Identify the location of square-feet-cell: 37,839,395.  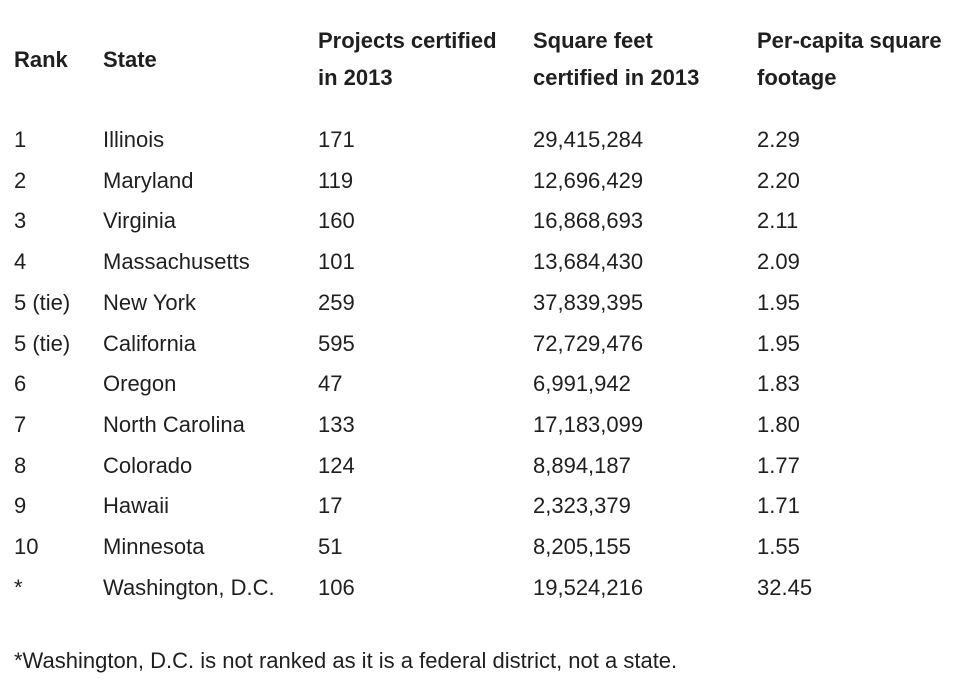
(588, 302).